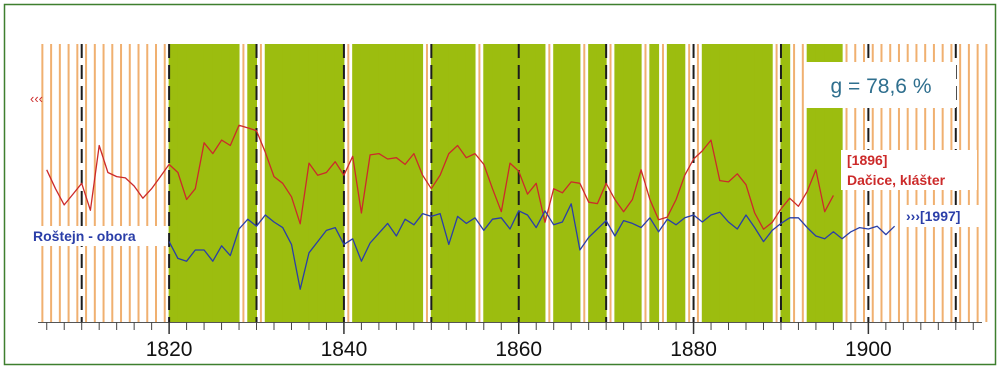  Describe the element at coordinates (518, 349) in the screenshot. I see `x-tick-label: 1860` at that location.